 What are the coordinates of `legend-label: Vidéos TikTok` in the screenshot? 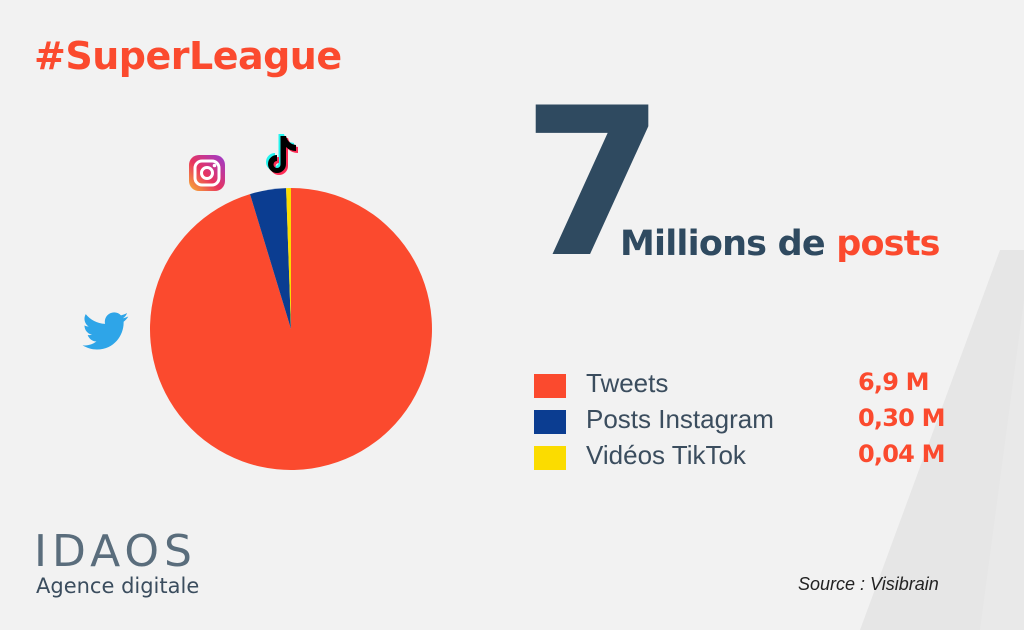 It's located at (666, 455).